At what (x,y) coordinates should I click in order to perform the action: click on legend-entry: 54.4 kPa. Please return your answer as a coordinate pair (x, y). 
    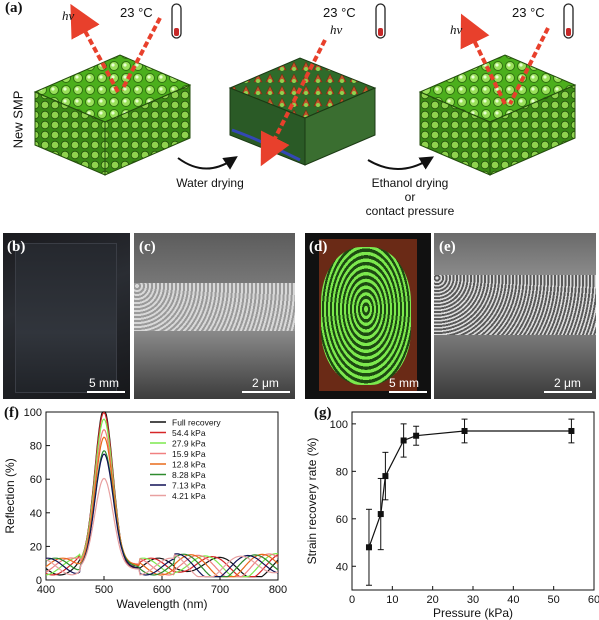
    Looking at the image, I should click on (189, 433).